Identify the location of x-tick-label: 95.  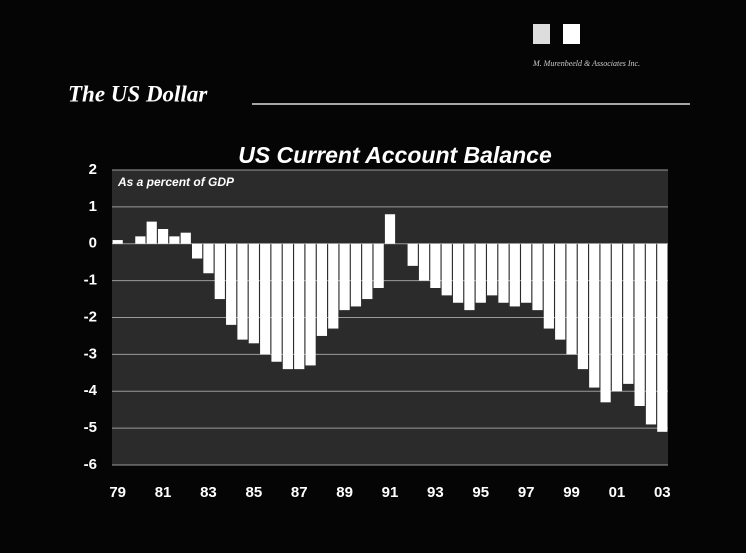
(480, 492).